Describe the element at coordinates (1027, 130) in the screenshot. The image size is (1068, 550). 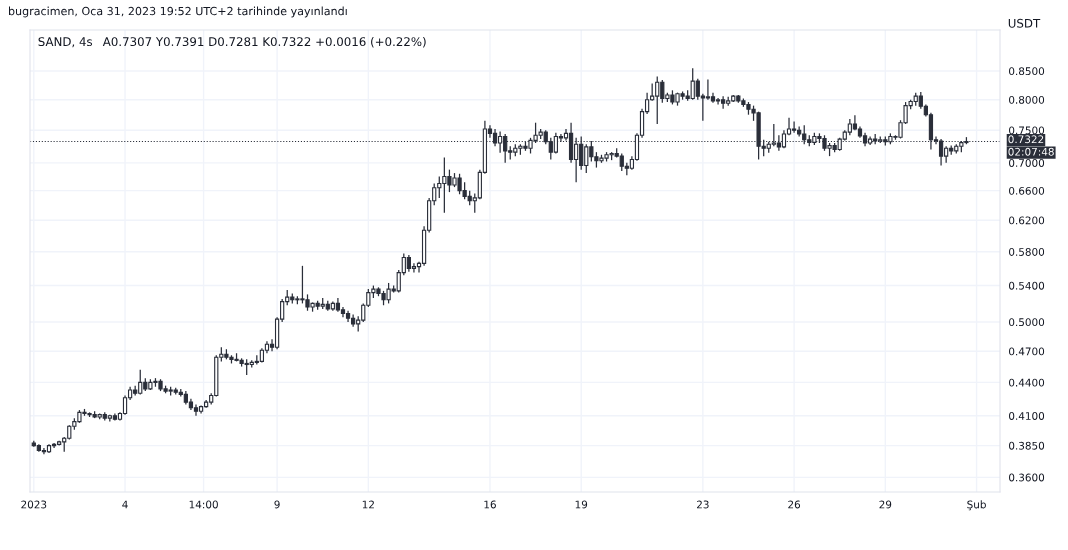
I see `y-tick-label: 0.7500` at that location.